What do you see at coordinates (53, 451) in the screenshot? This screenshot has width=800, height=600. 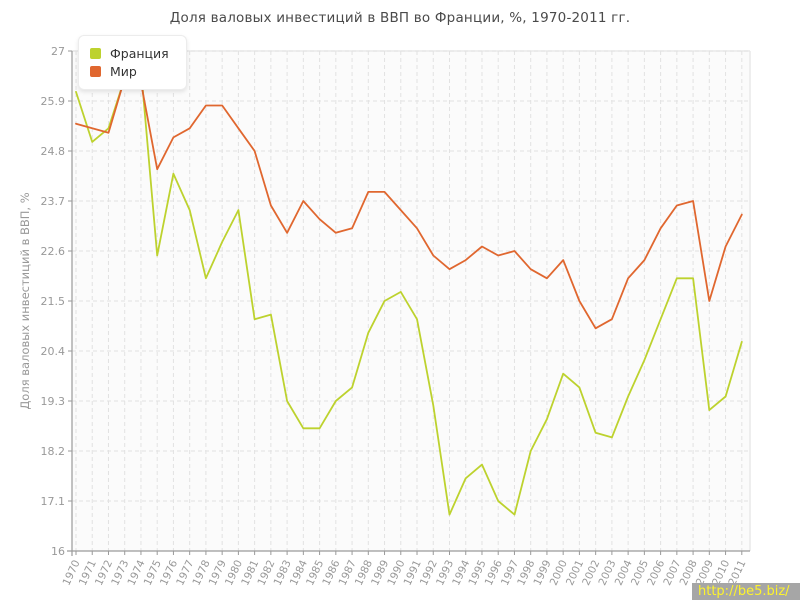 I see `y-tick-label: 18.2` at bounding box center [53, 451].